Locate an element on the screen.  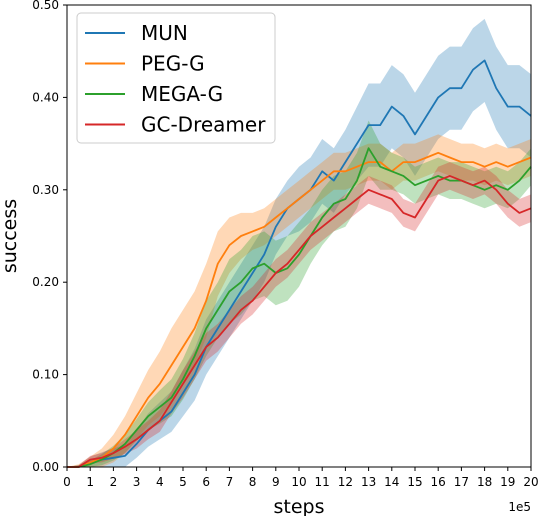
x-tick-label: 17 is located at coordinates (461, 482).